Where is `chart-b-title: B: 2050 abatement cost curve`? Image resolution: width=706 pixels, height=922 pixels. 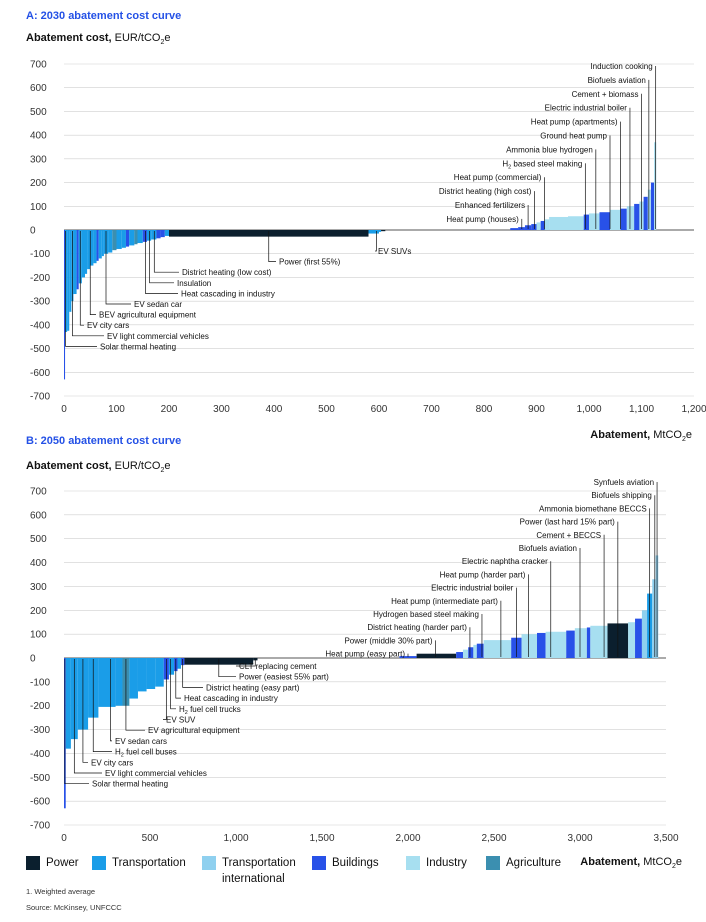
chart-b-title: B: 2050 abatement cost curve is located at coordinates (104, 441).